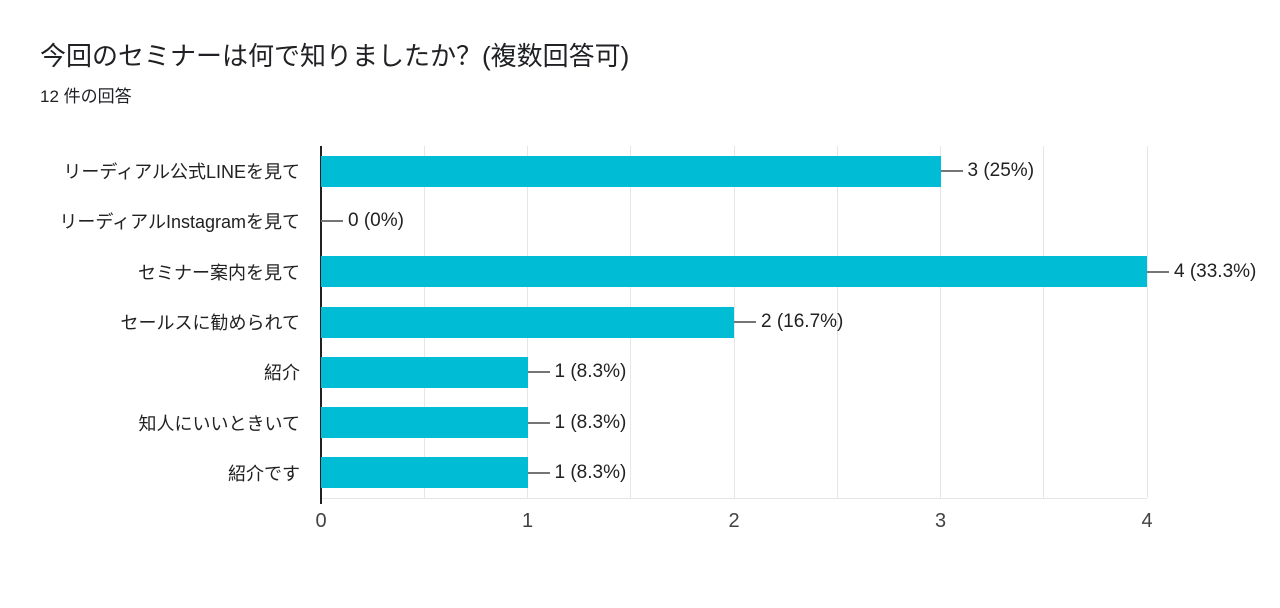 The height and width of the screenshot is (608, 1280). Describe the element at coordinates (219, 272) in the screenshot. I see `category-label: セミナー案内を見て` at that location.